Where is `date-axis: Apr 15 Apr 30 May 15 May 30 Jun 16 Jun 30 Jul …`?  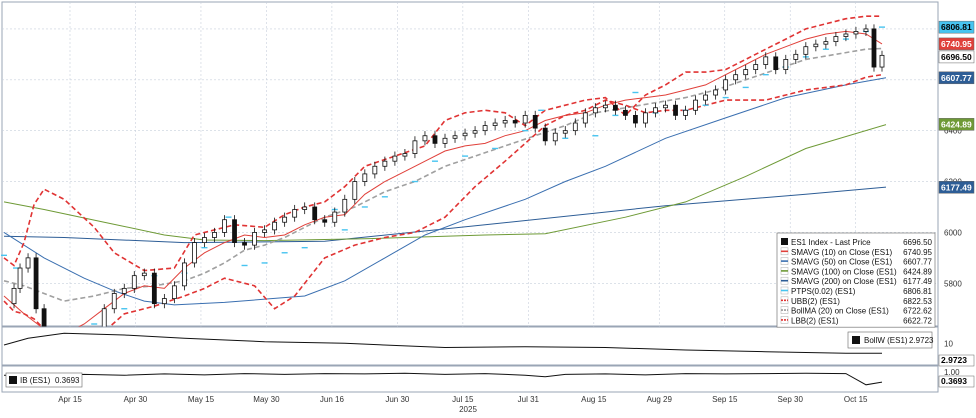
date-axis: Apr 15 Apr 30 May 15 May 30 Jun 16 Jun 30 Jul … is located at coordinates (463, 404).